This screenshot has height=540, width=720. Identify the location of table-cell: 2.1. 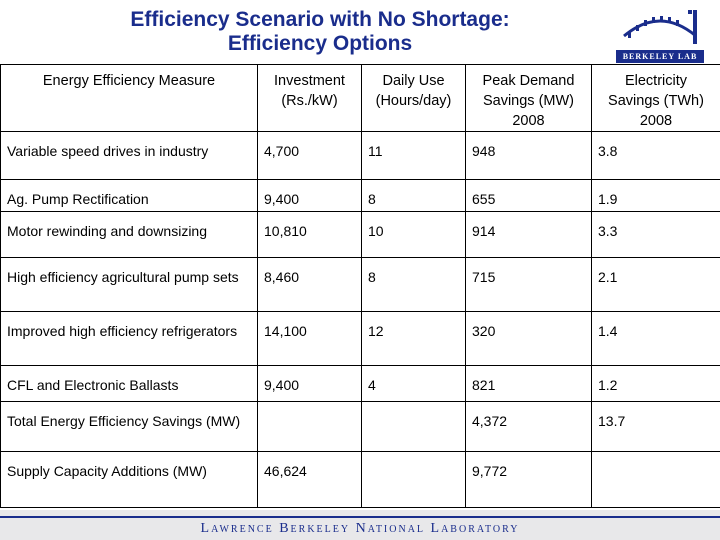
(655, 284).